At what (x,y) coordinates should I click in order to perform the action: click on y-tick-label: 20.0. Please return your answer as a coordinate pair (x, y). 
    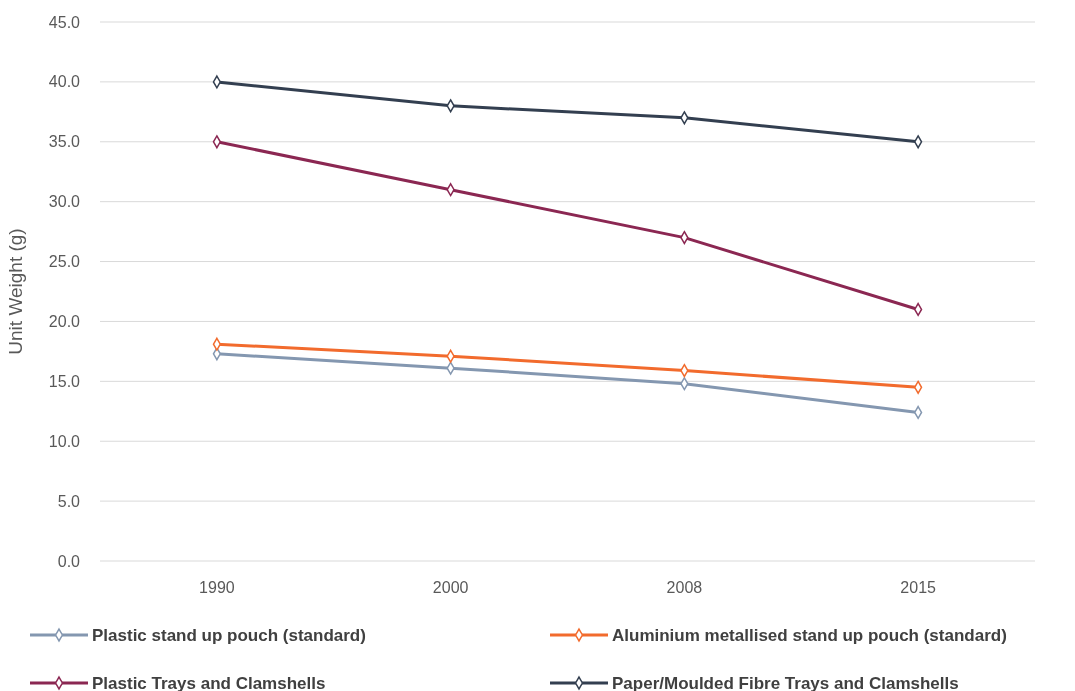
    Looking at the image, I should click on (64, 322).